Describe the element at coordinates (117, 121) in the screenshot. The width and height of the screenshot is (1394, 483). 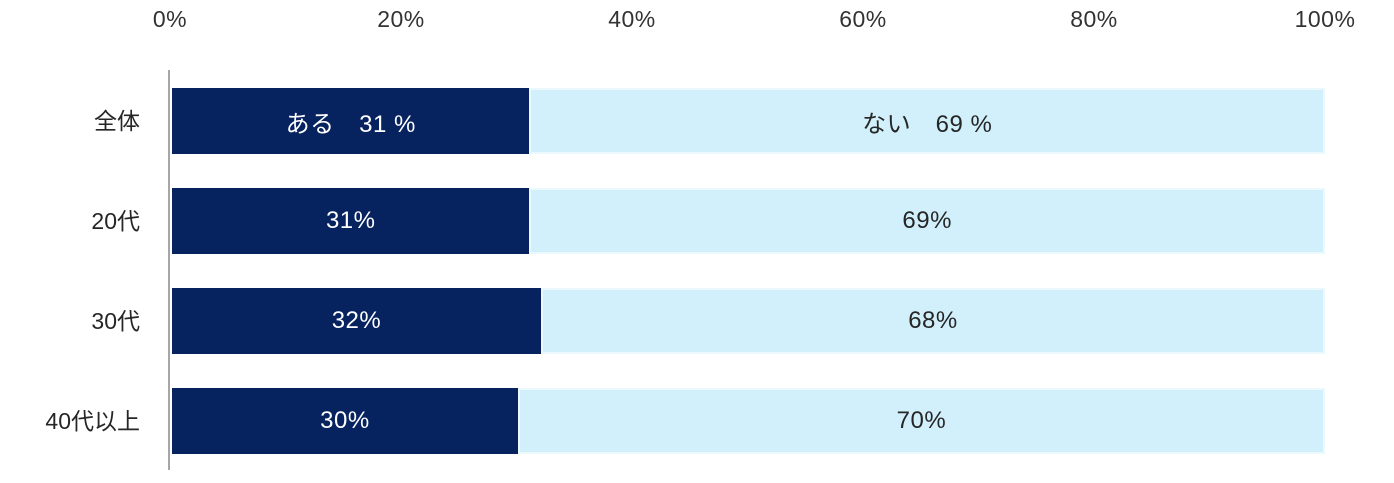
I see `category-label: 全体` at that location.